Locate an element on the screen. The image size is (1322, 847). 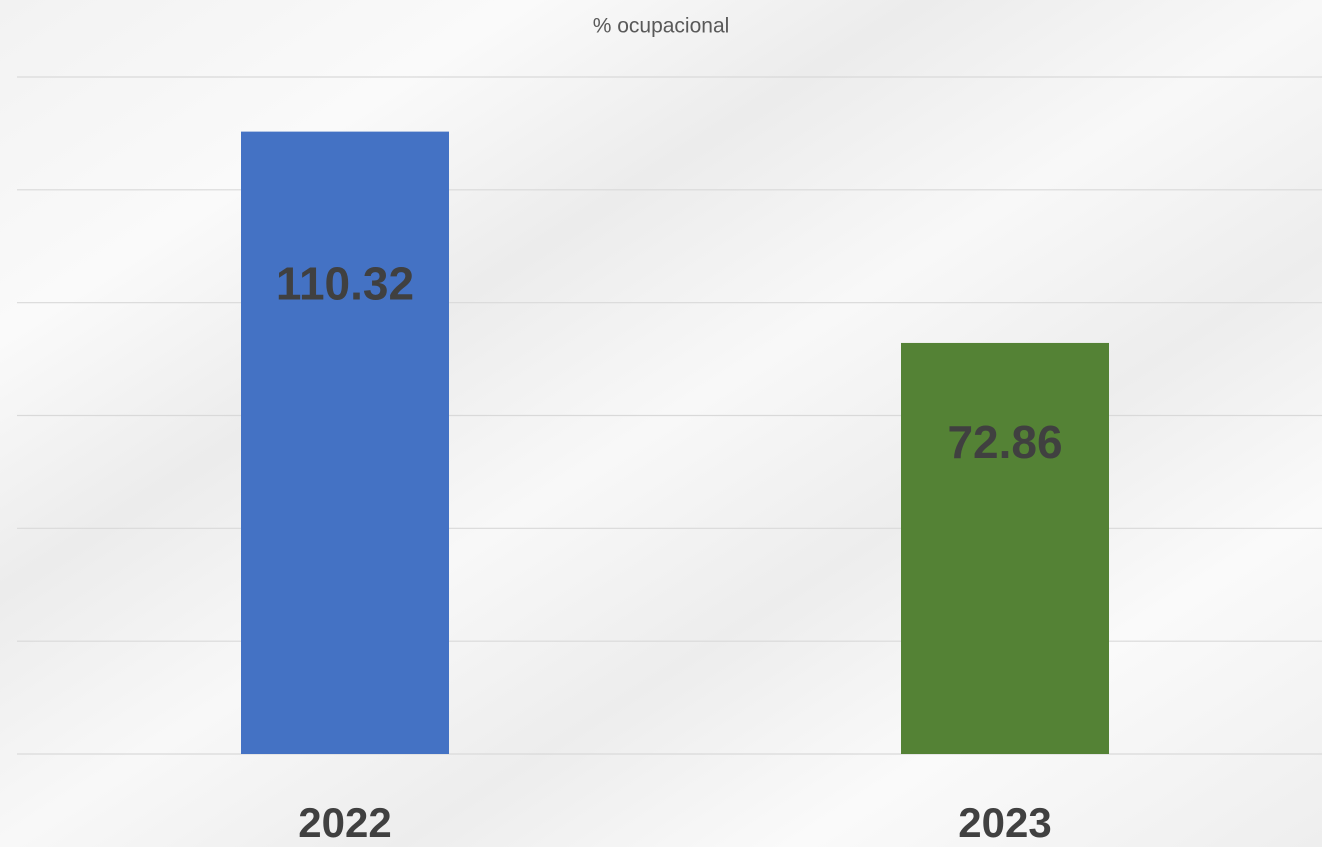
value-label: 72.86 is located at coordinates (1004, 442).